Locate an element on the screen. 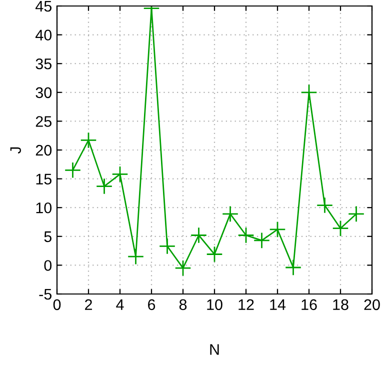 The width and height of the screenshot is (381, 367). y-tick-label: 10 is located at coordinates (44, 208).